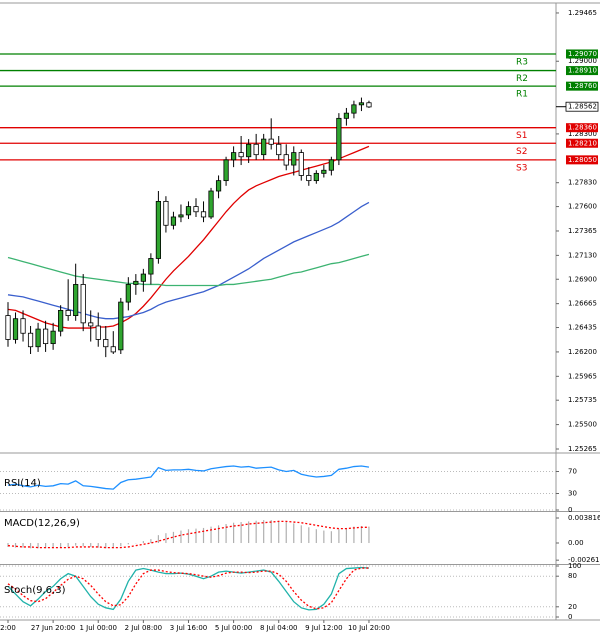 The image size is (600, 639). What do you see at coordinates (582, 425) in the screenshot?
I see `y-tick-label: 1.25500` at bounding box center [582, 425].